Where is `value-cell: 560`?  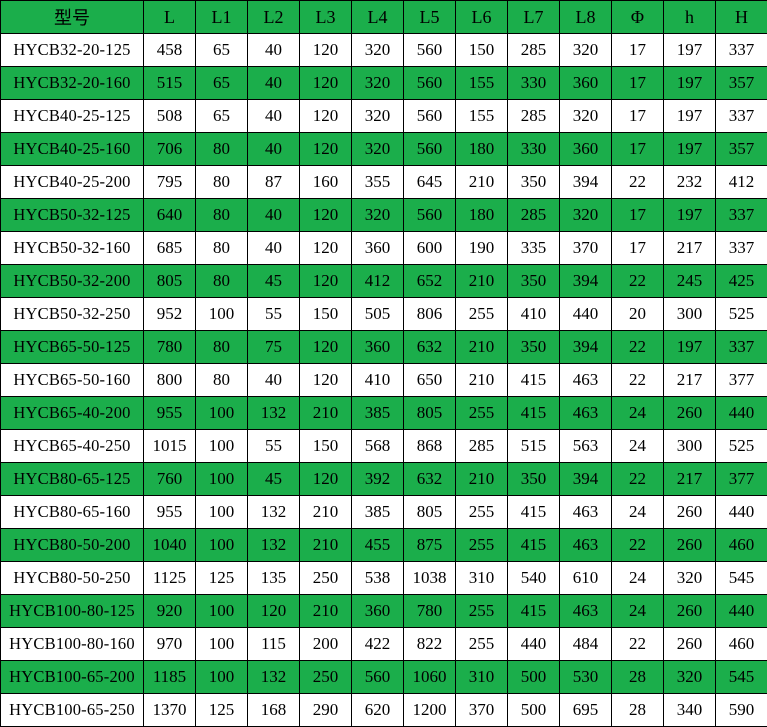 value-cell: 560 is located at coordinates (429, 215).